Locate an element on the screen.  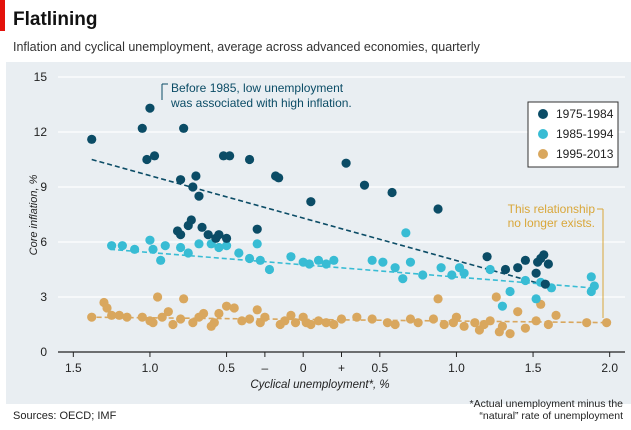
y-tick-label: 6 is located at coordinates (43, 242).